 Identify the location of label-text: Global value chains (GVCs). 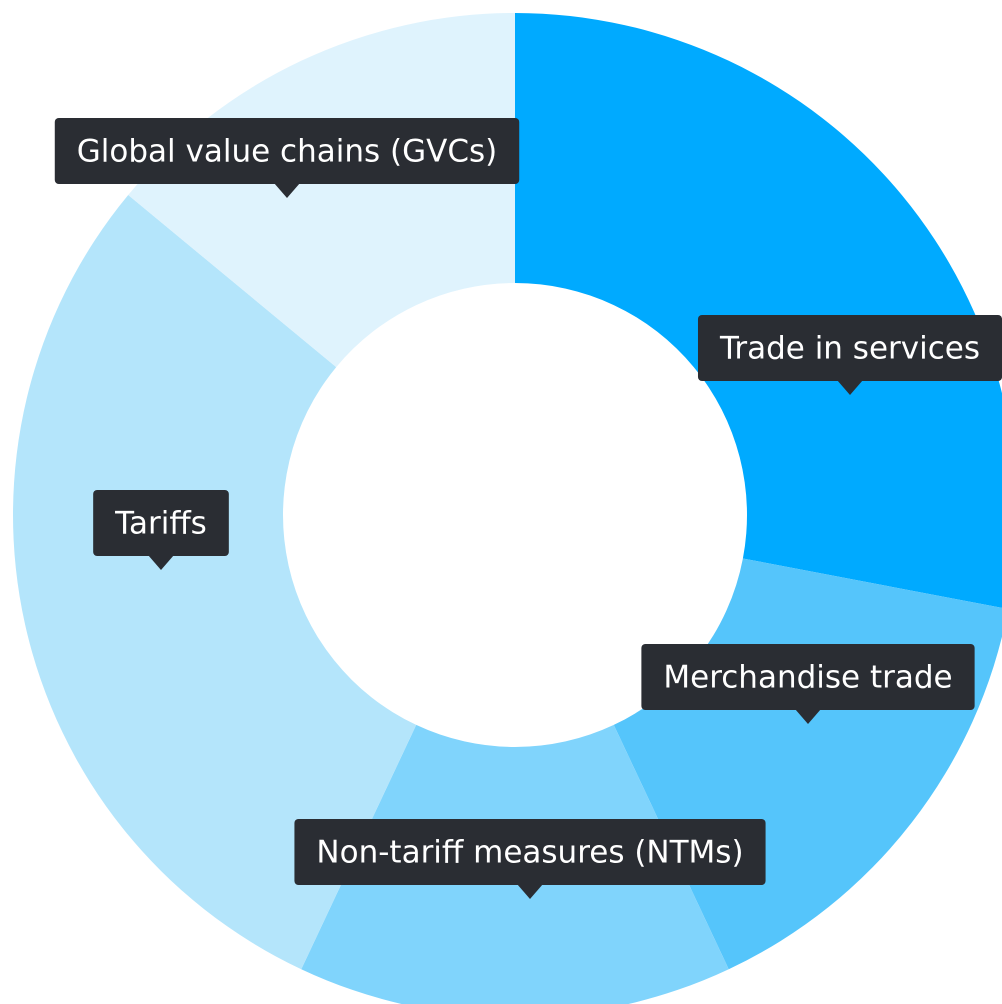
(287, 152).